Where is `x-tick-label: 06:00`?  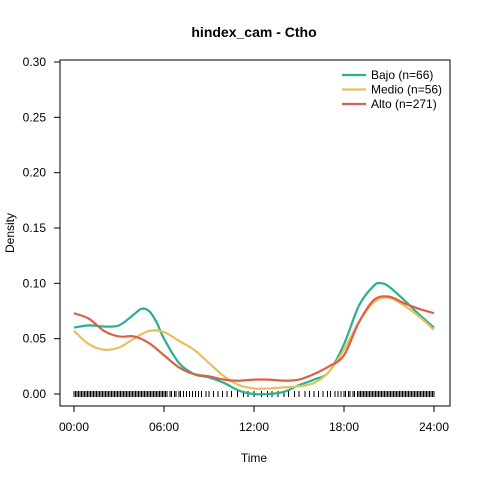
x-tick-label: 06:00 is located at coordinates (164, 427).